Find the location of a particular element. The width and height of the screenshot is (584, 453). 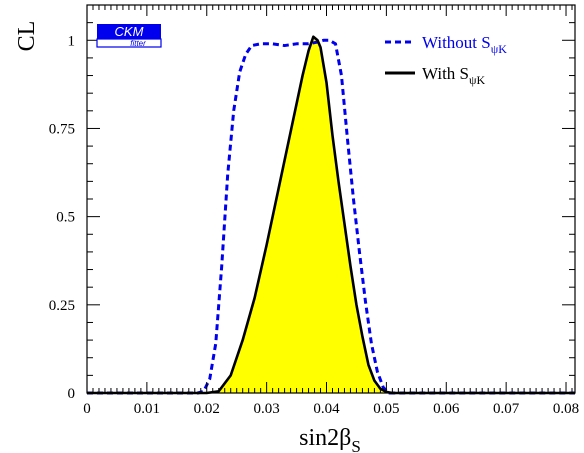

x-tick-label: 0.02 is located at coordinates (207, 409).